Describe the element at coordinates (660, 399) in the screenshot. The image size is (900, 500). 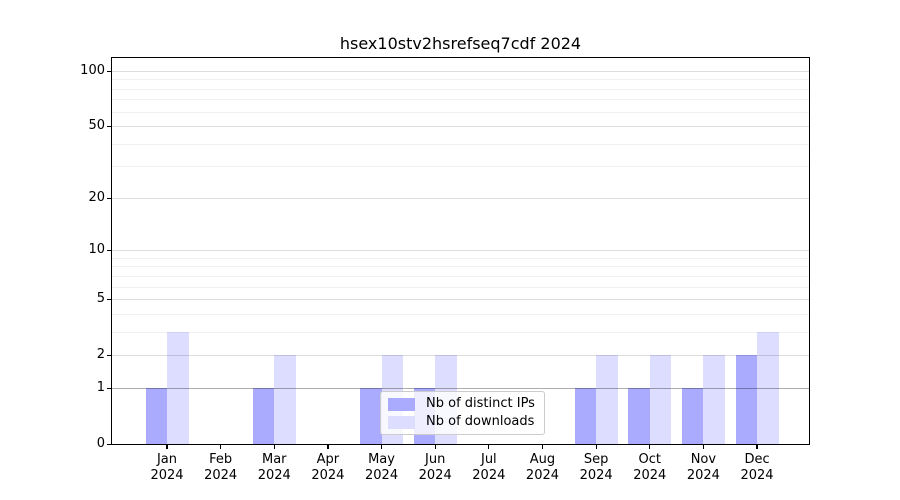
I see `bar-downloads-oct` at that location.